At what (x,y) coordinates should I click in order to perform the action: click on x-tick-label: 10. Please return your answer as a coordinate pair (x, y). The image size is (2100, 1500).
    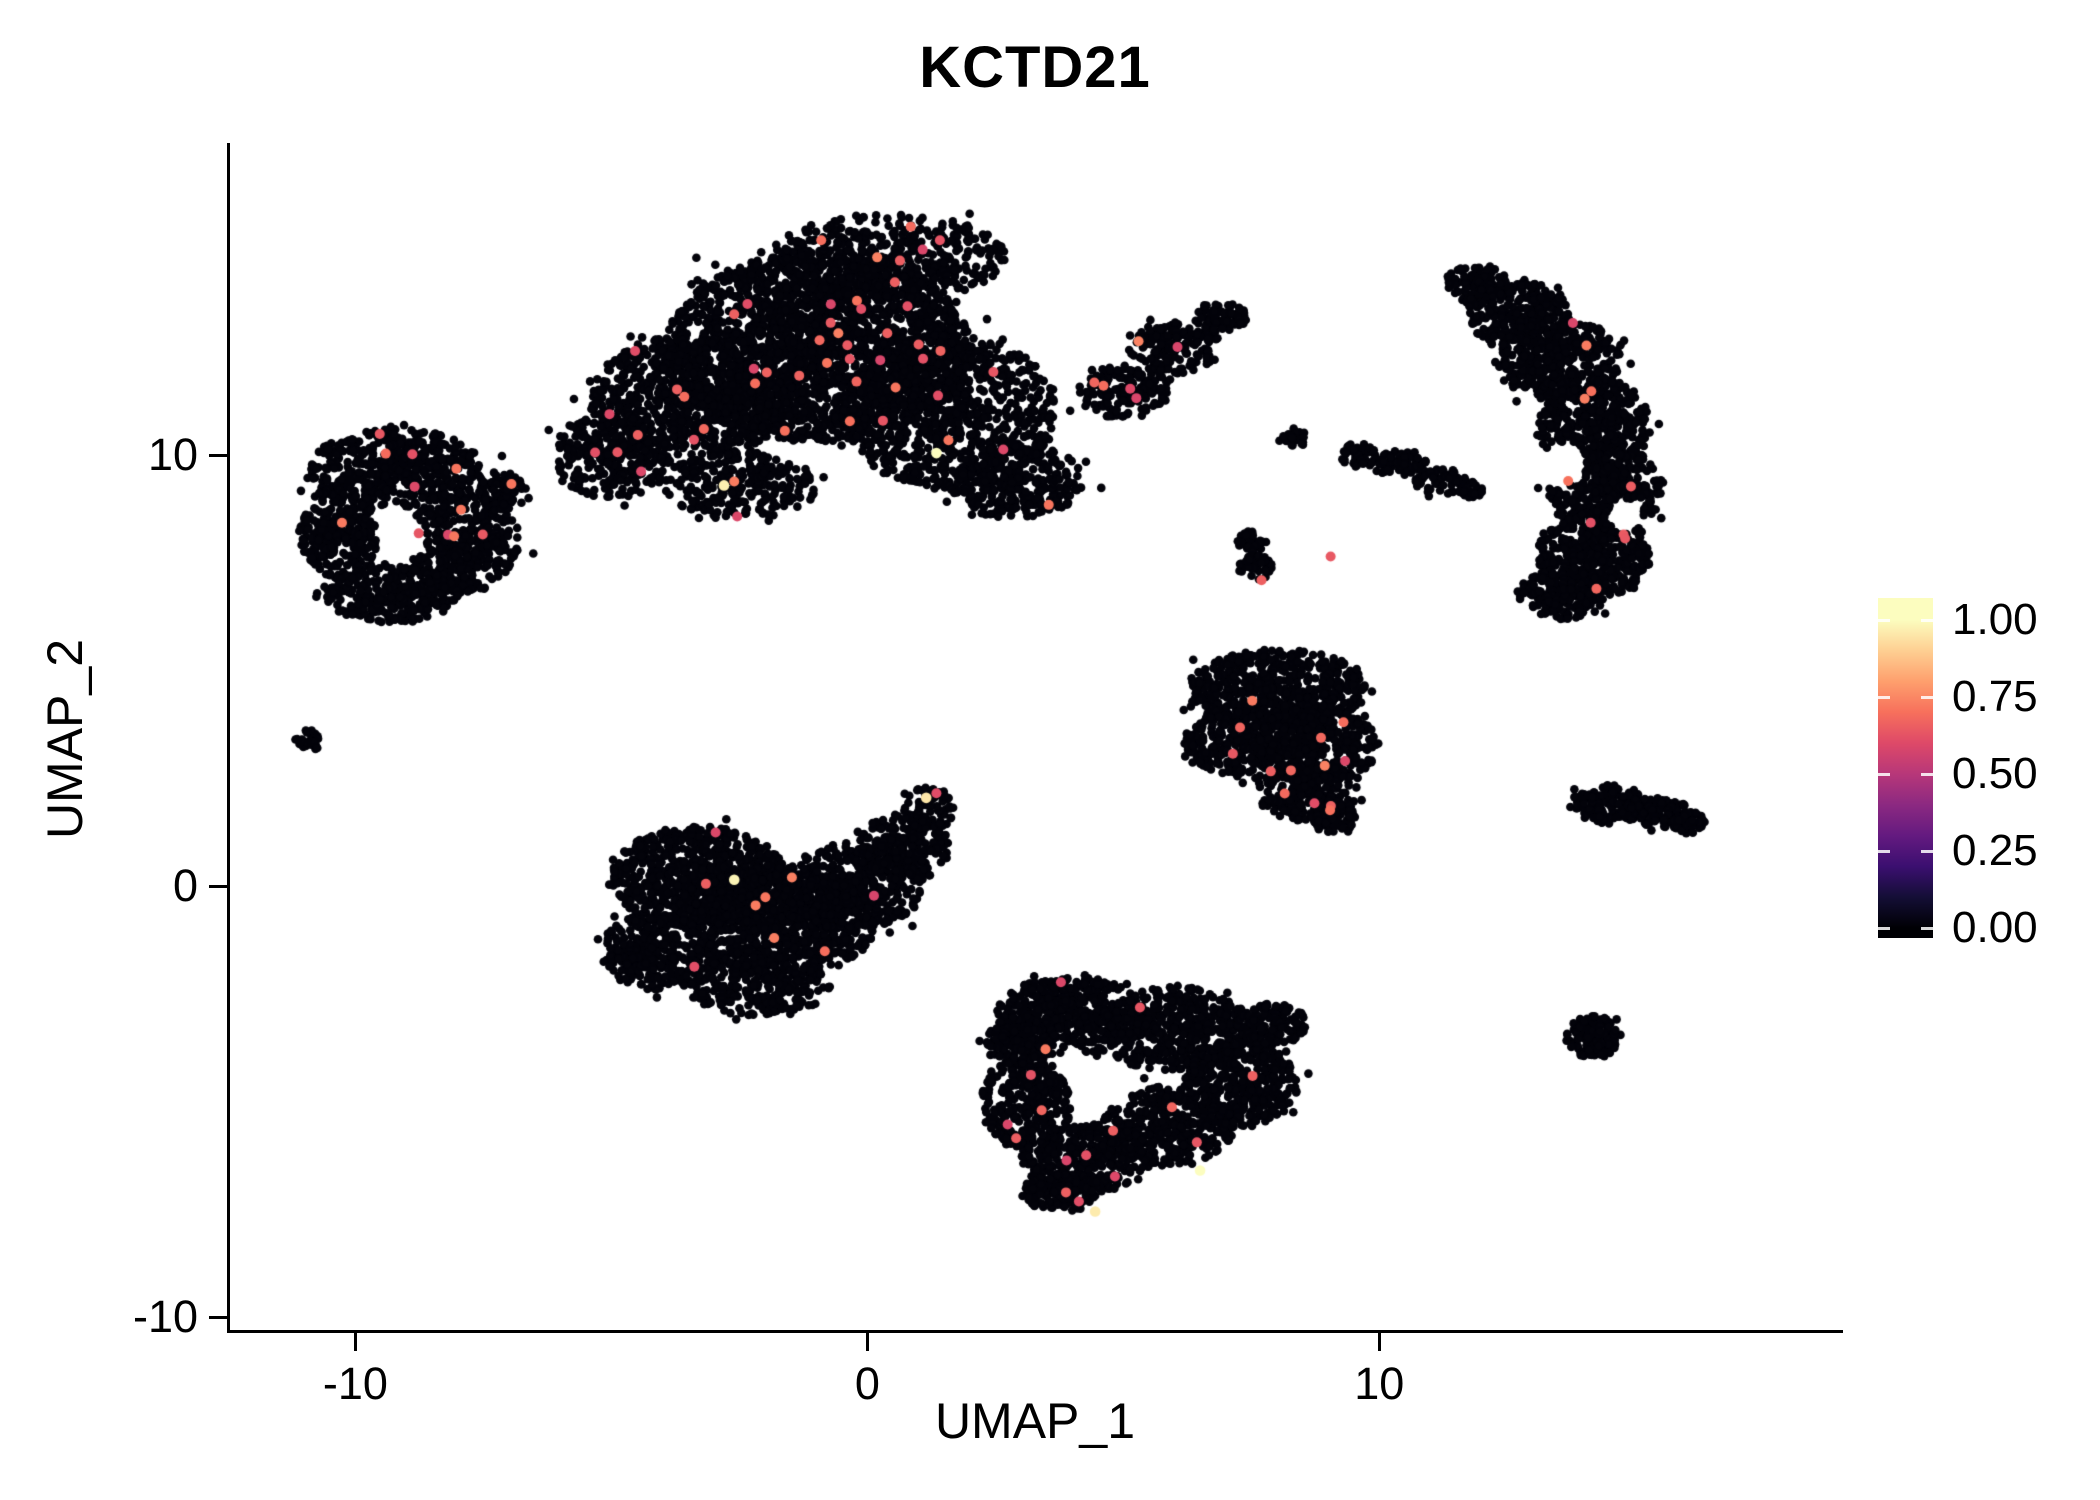
    Looking at the image, I should click on (1379, 1383).